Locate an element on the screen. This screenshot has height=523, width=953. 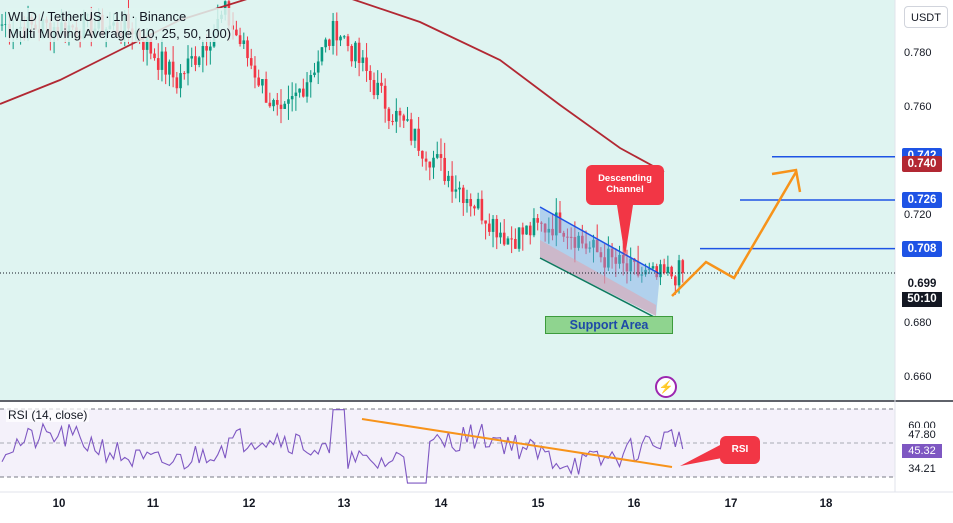
rsi-level-tag-1: 47.80 is located at coordinates (922, 435).